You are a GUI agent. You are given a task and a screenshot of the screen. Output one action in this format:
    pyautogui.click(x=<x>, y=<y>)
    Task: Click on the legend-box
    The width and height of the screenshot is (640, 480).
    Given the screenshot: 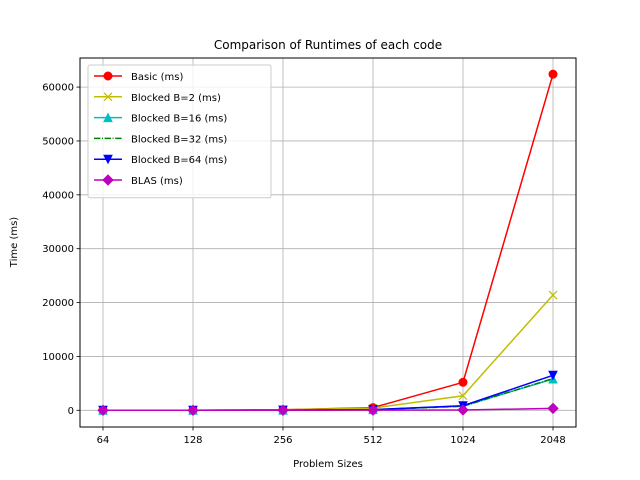 What is the action you would take?
    pyautogui.click(x=179, y=131)
    